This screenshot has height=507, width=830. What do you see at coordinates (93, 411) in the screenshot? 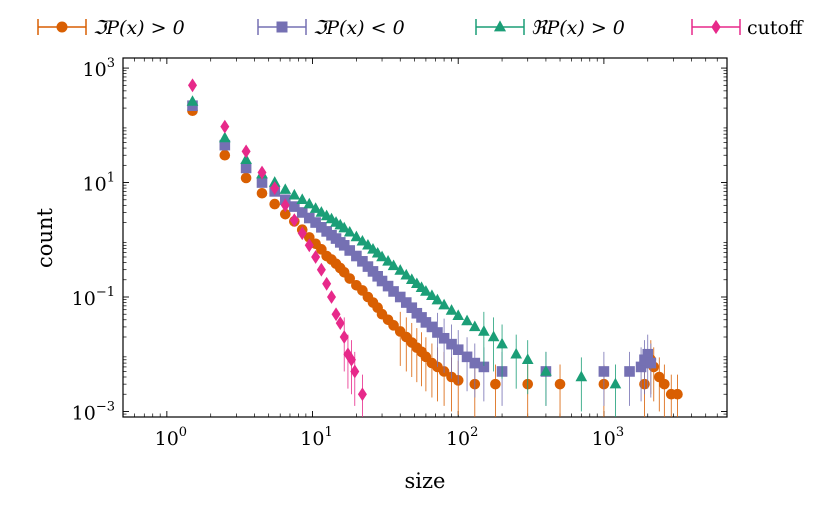
I see `y-tick-label: 10⁻³` at bounding box center [93, 411].